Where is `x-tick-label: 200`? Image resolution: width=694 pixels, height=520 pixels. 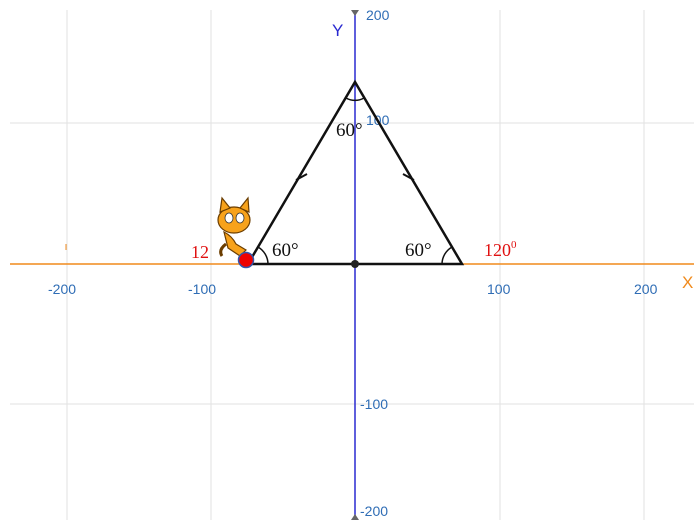 x-tick-label: 200 is located at coordinates (646, 289).